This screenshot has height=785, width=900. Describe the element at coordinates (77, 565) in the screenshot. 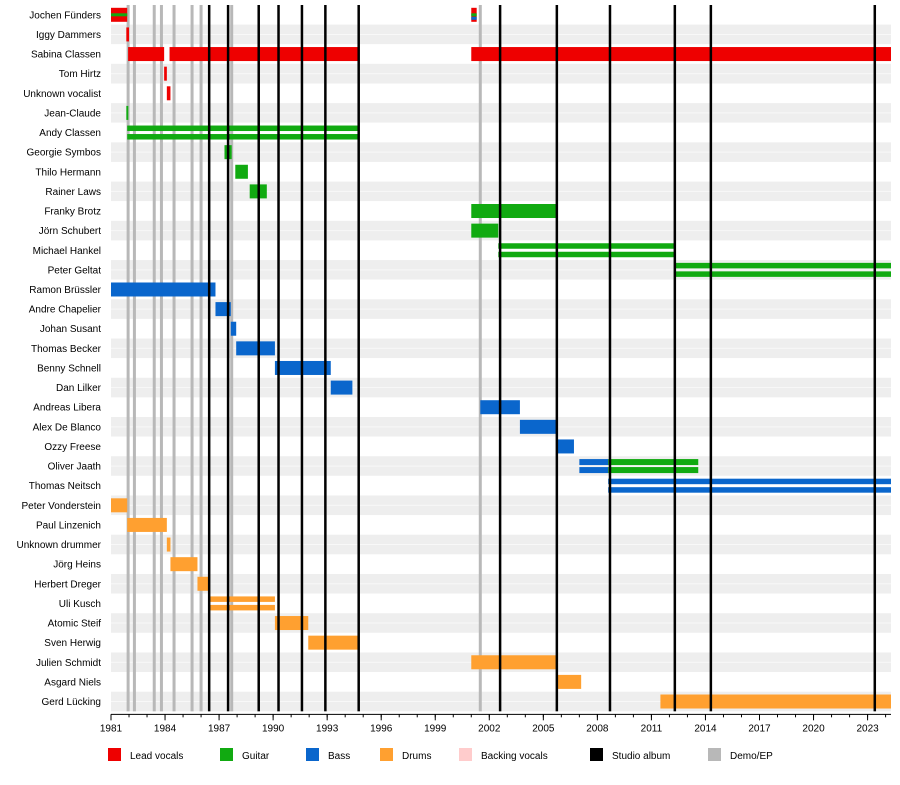

I see `member-label: Jörg Heins` at that location.